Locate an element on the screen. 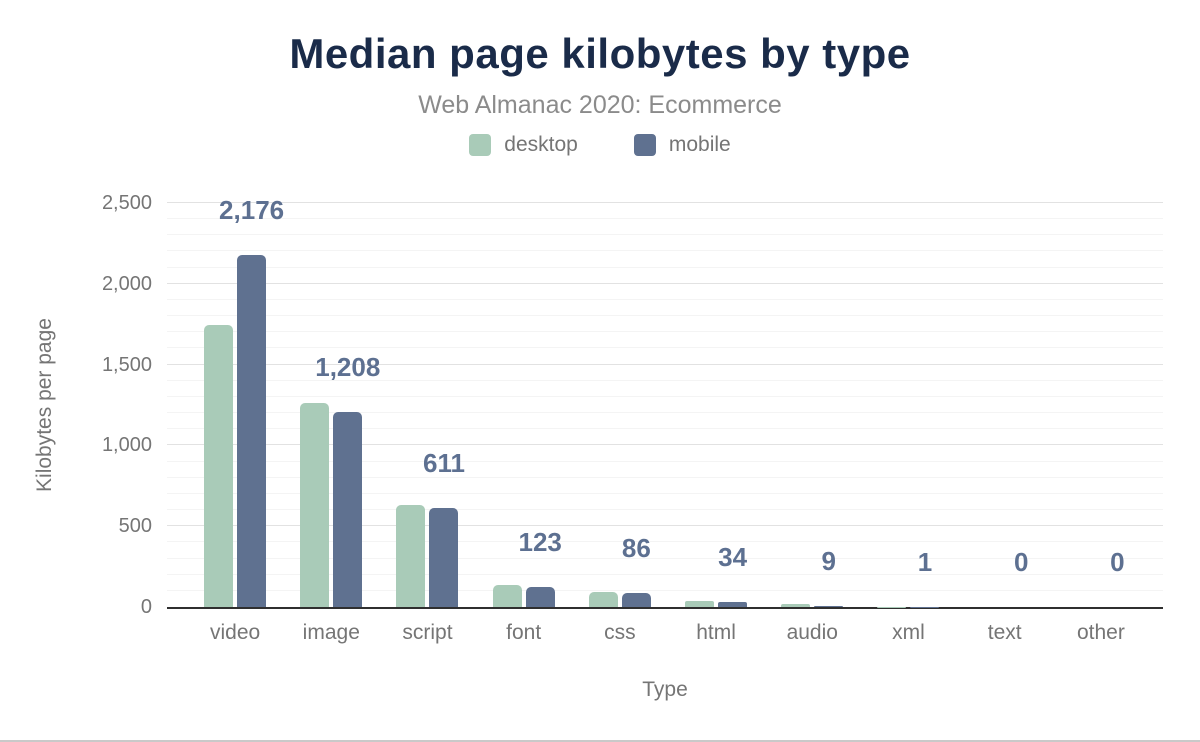  chart-subtitle: Web Almanac 2020: Ecommerce is located at coordinates (600, 105).